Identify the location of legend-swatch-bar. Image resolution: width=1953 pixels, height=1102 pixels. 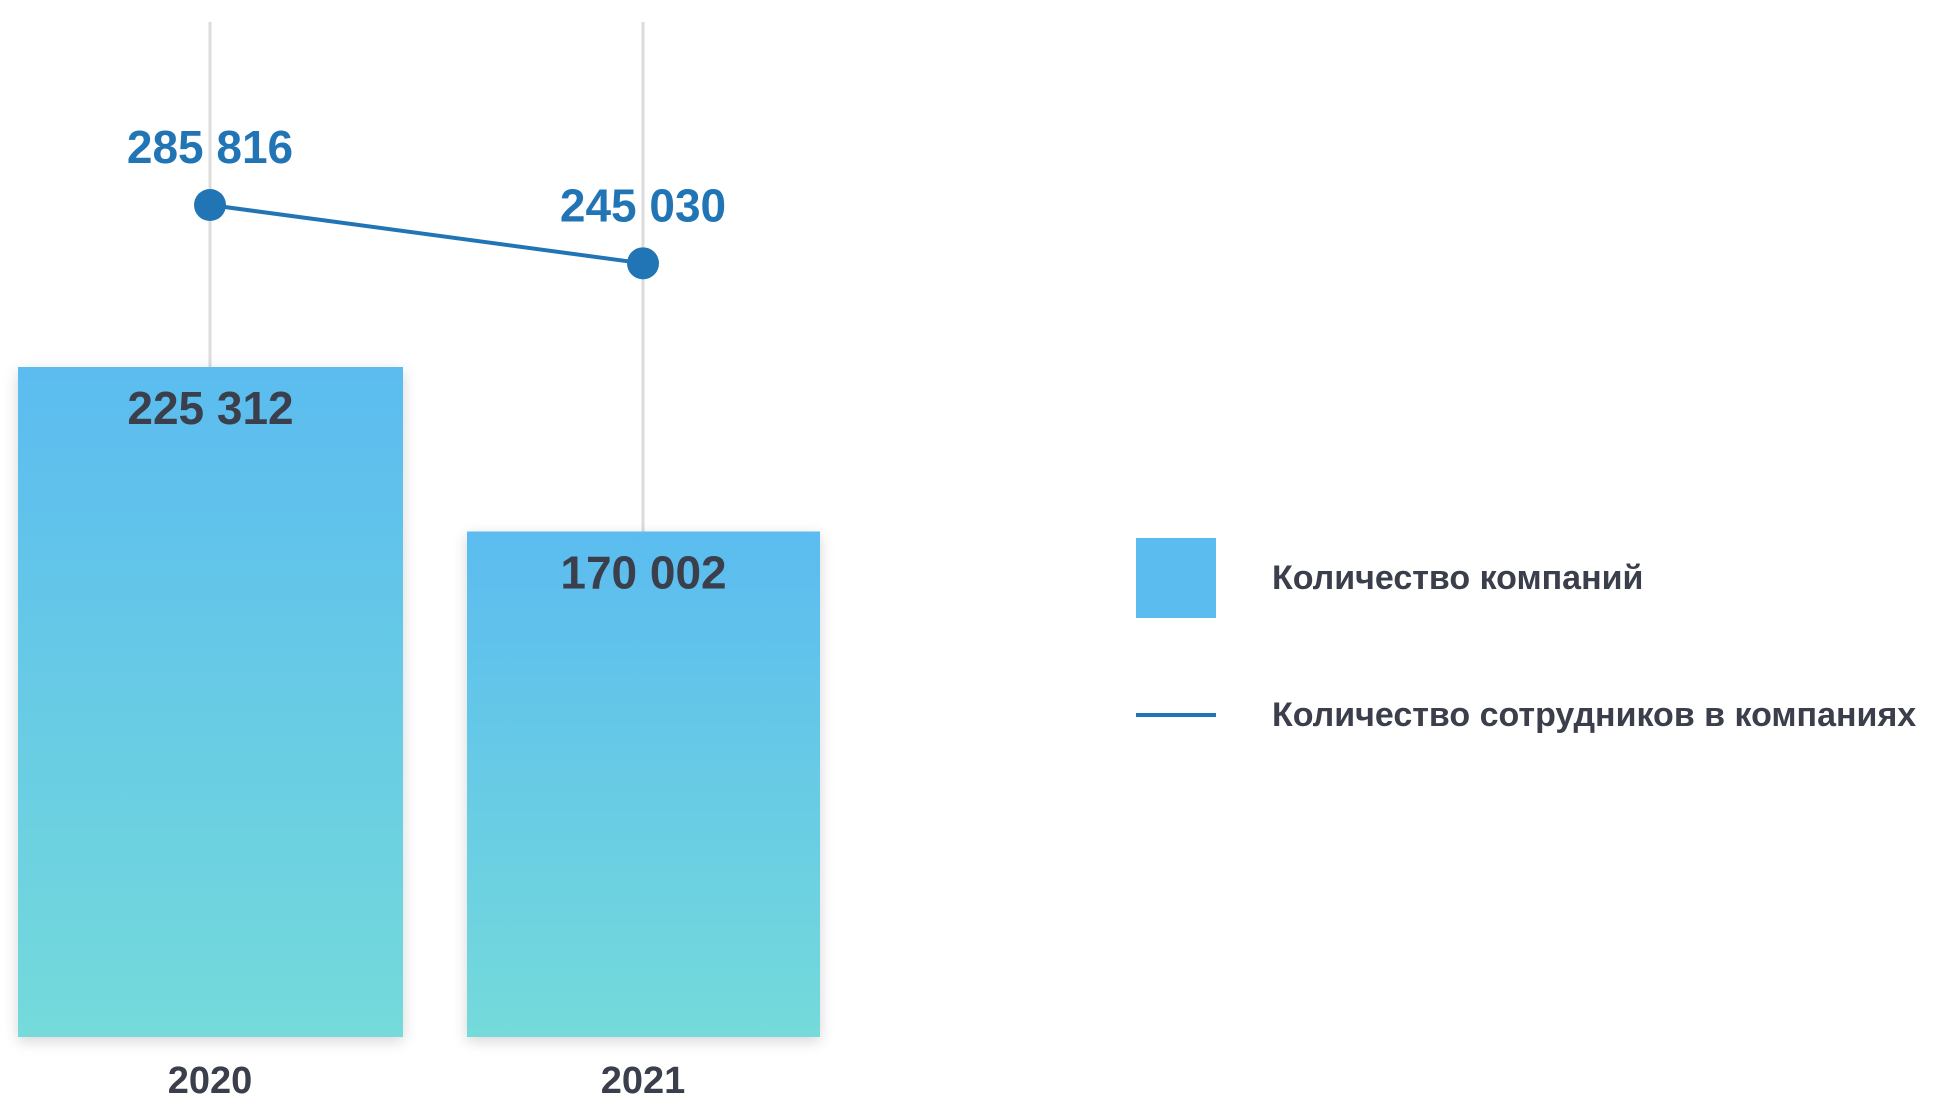
(1176, 578).